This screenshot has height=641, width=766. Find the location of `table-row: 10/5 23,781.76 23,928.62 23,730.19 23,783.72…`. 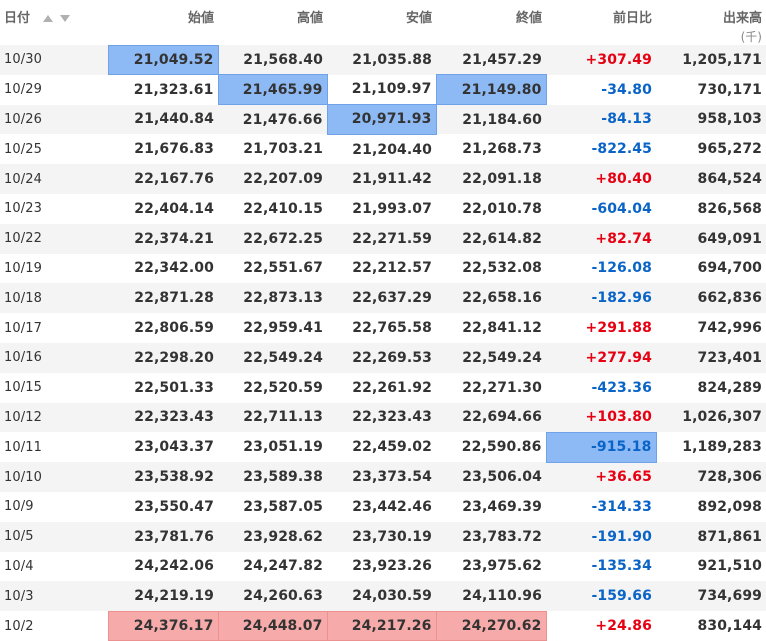

table-row: 10/5 23,781.76 23,928.62 23,730.19 23,783.72… is located at coordinates (383, 536).